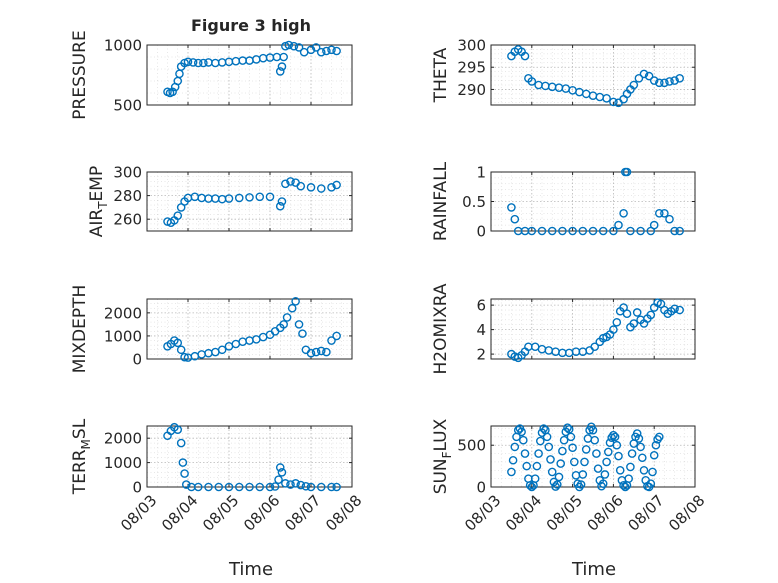  I want to click on y-tick-label: 290, so click(471, 90).